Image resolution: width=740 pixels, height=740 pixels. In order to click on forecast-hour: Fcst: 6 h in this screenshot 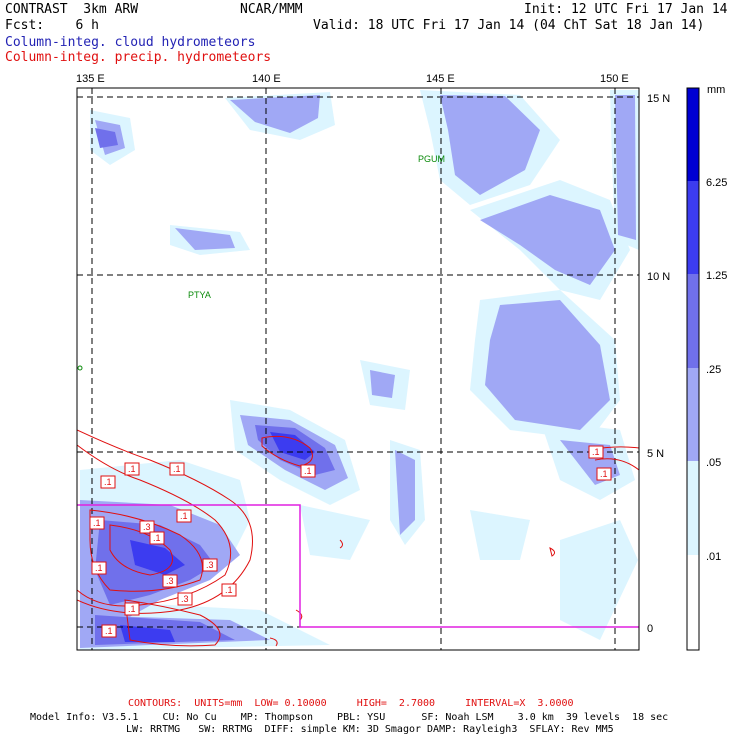, I will do `click(52, 25)`.